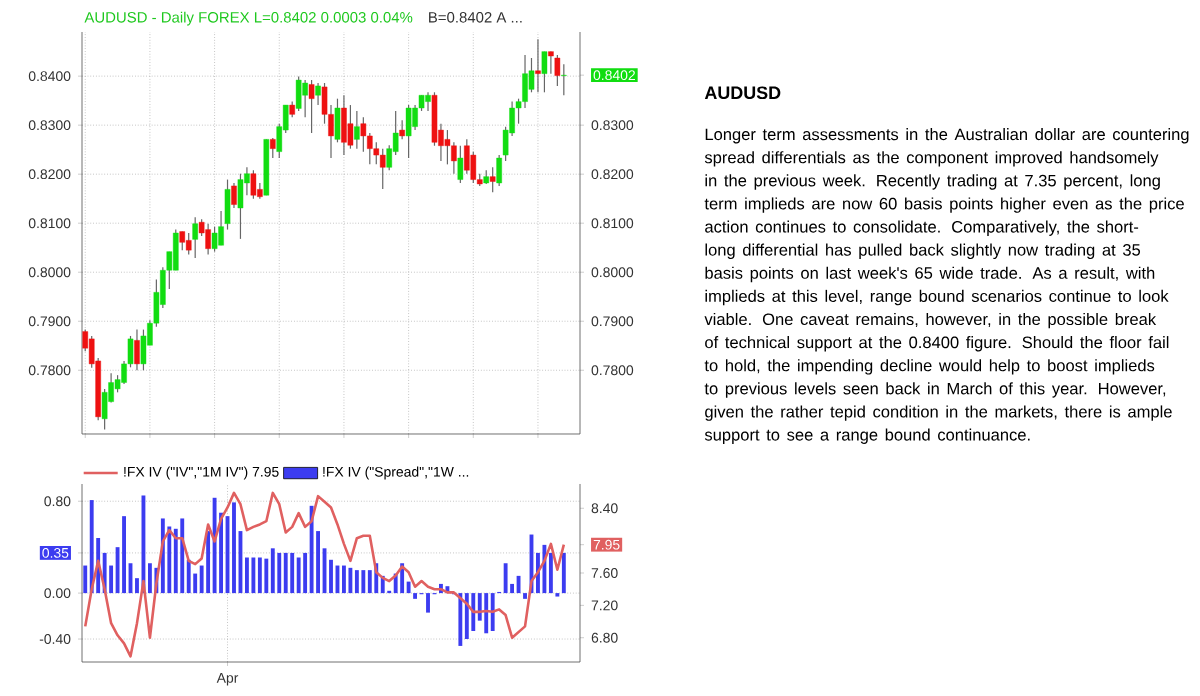  I want to click on text: AUDUSD, so click(742, 93).